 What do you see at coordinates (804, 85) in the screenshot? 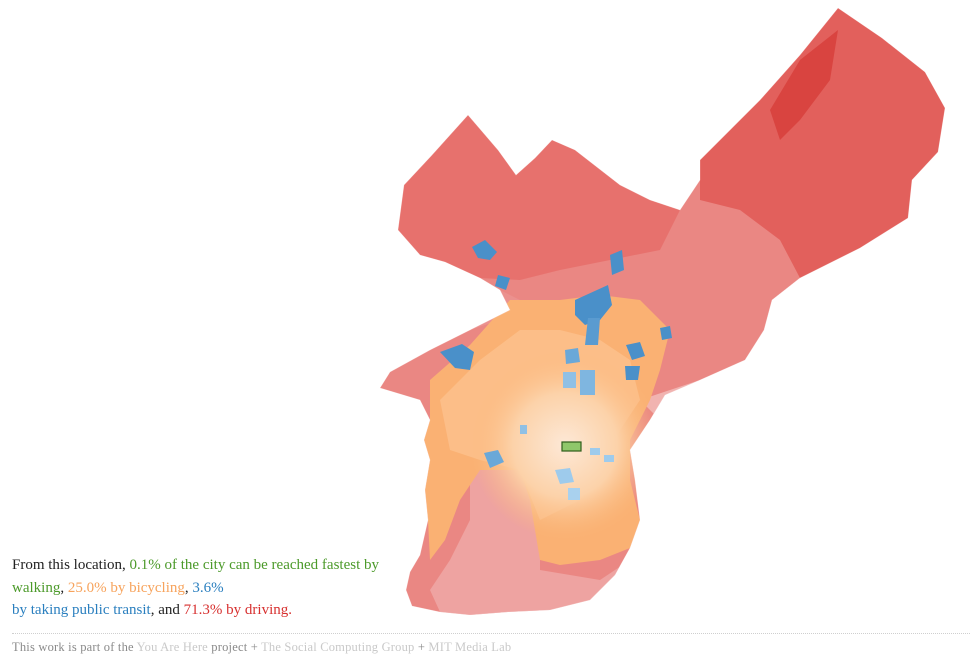
I see `driving-region-dark` at bounding box center [804, 85].